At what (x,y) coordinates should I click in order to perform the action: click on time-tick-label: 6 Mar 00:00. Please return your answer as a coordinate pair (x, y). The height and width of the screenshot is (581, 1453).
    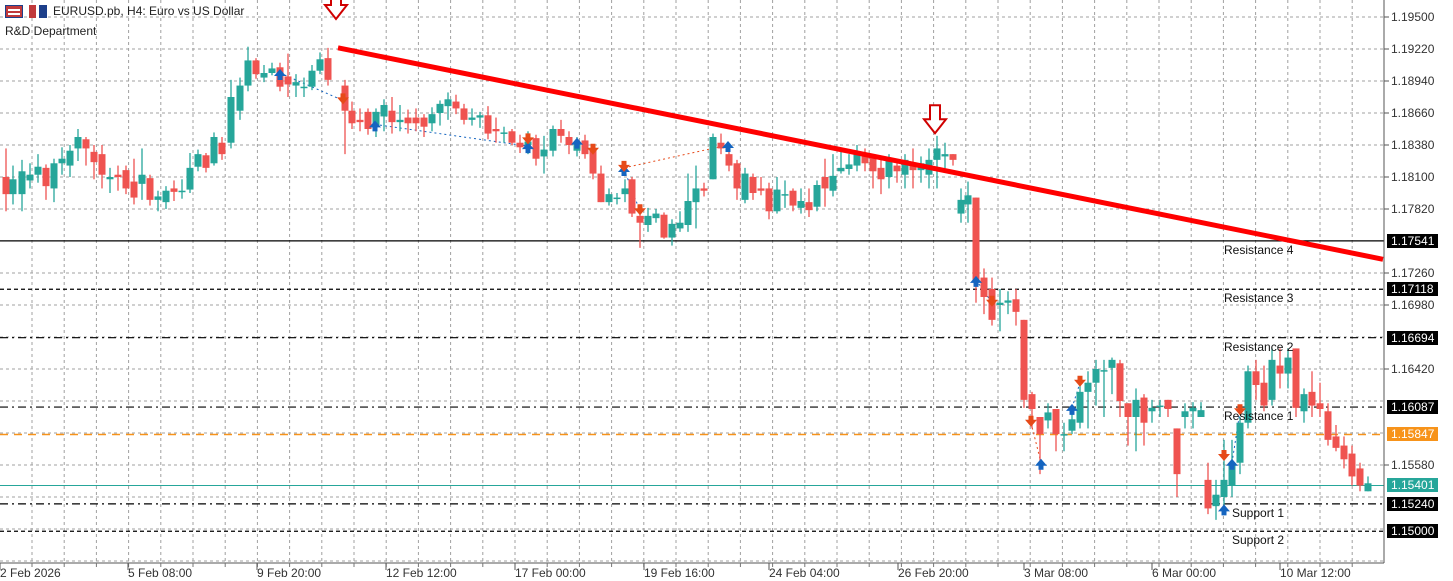
    Looking at the image, I should click on (1184, 573).